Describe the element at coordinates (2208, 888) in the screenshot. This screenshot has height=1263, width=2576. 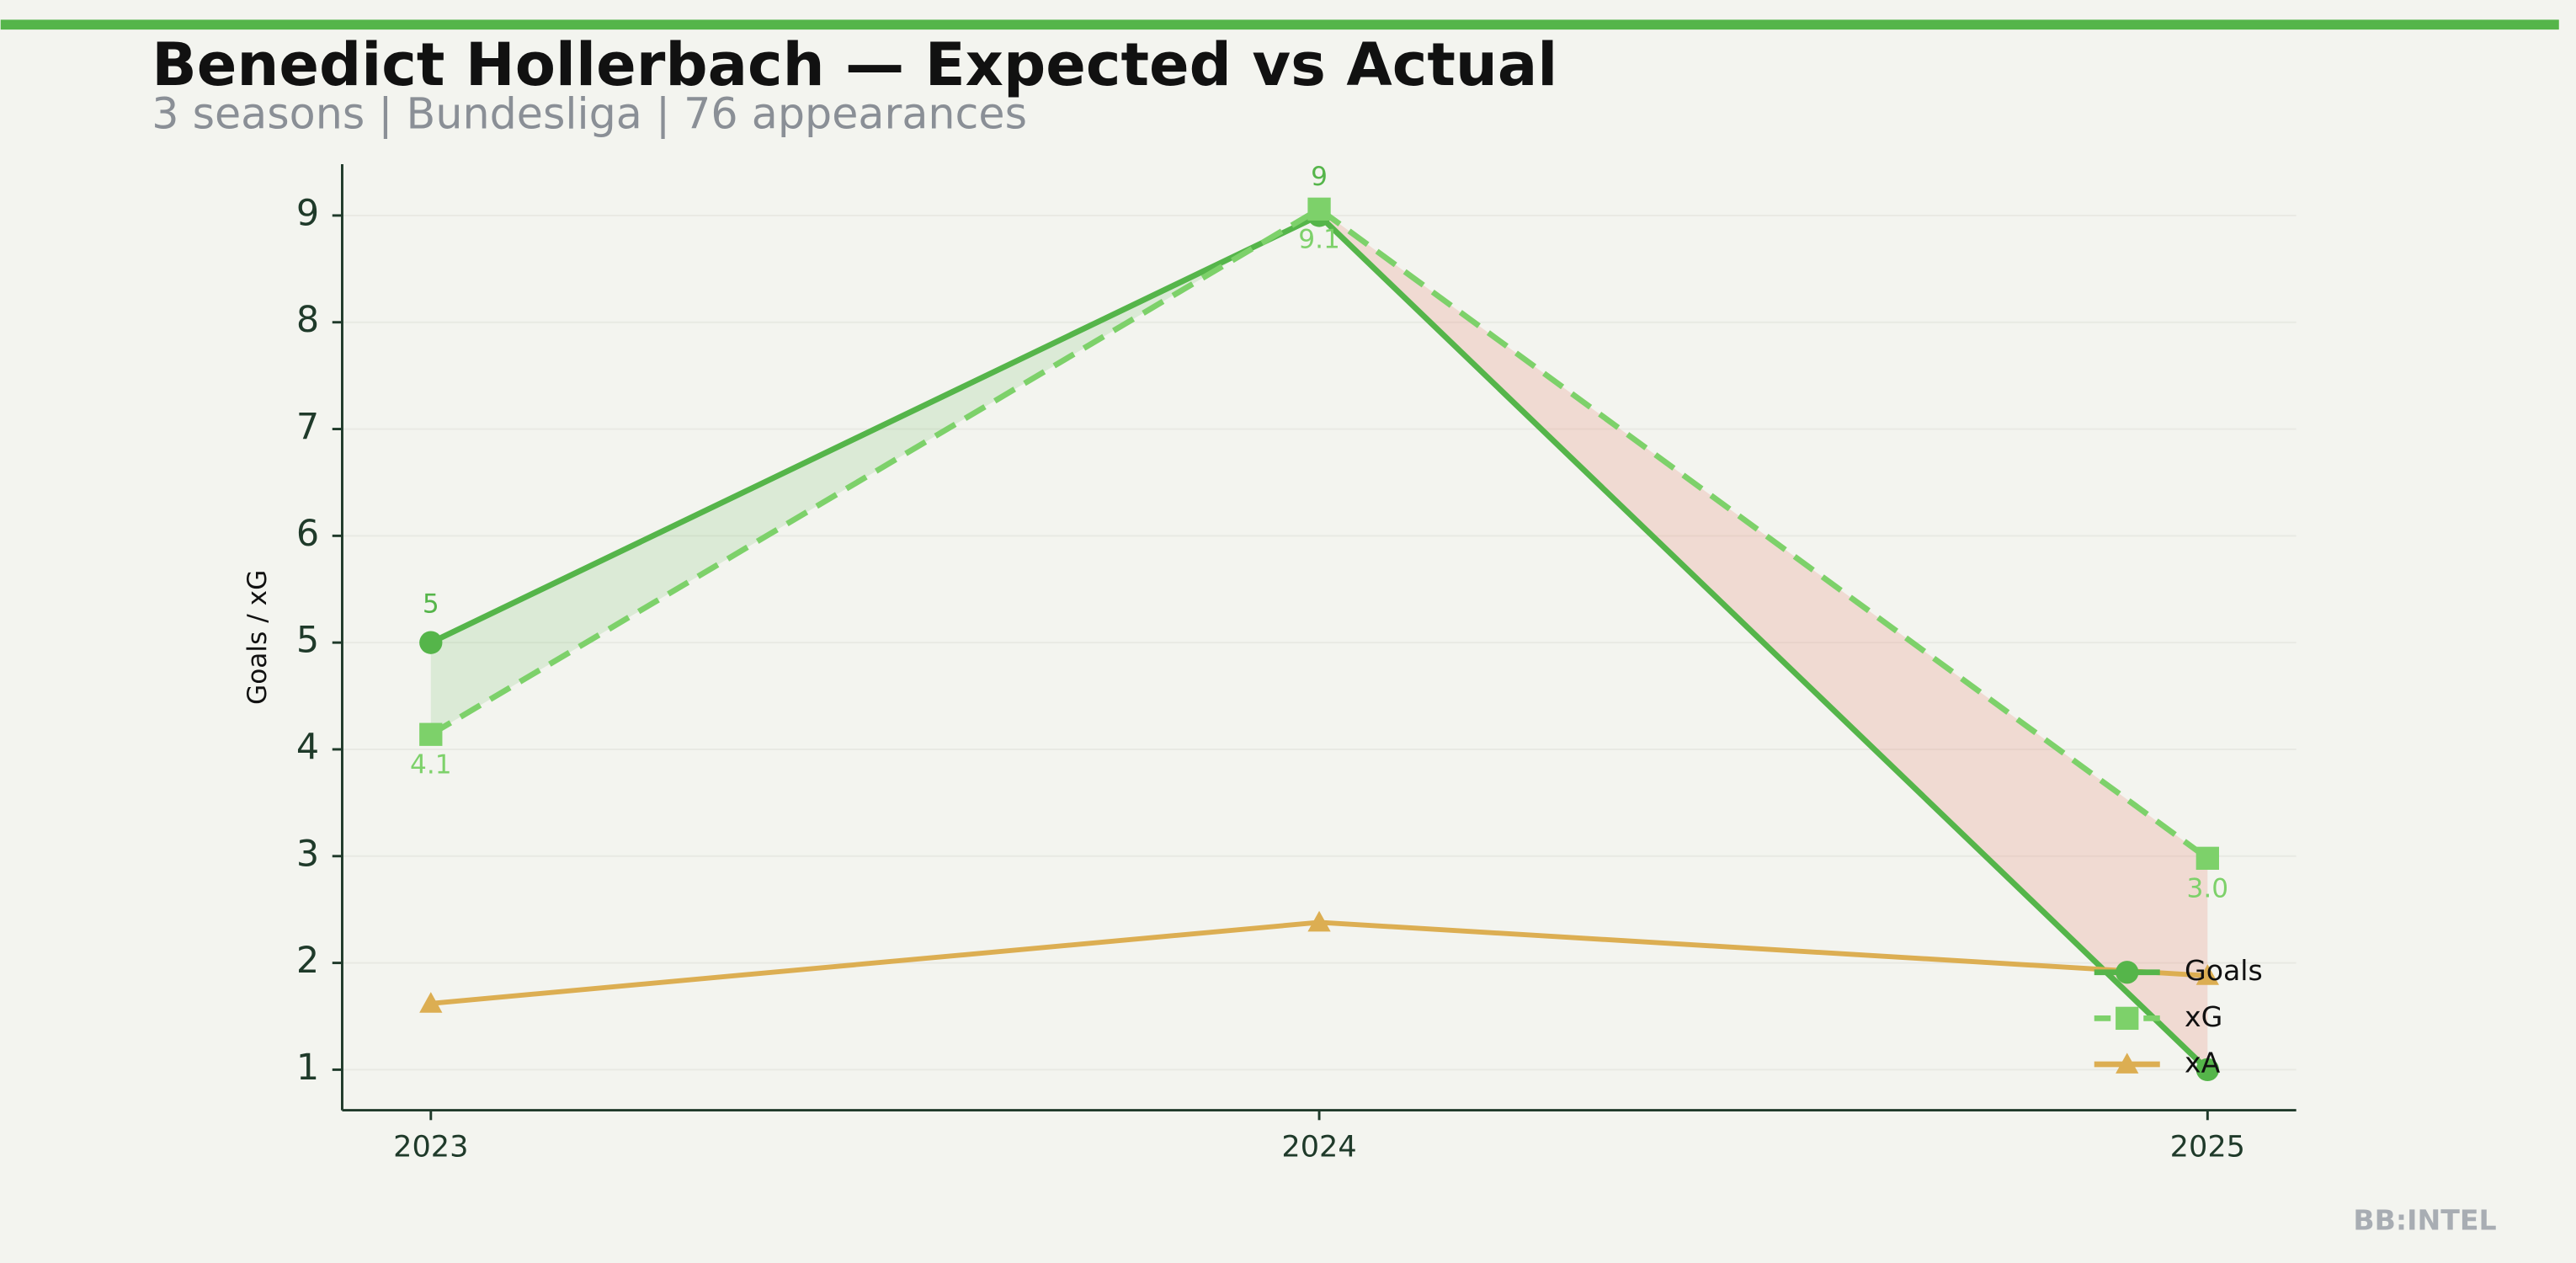
I see `value-label: 3.0` at that location.